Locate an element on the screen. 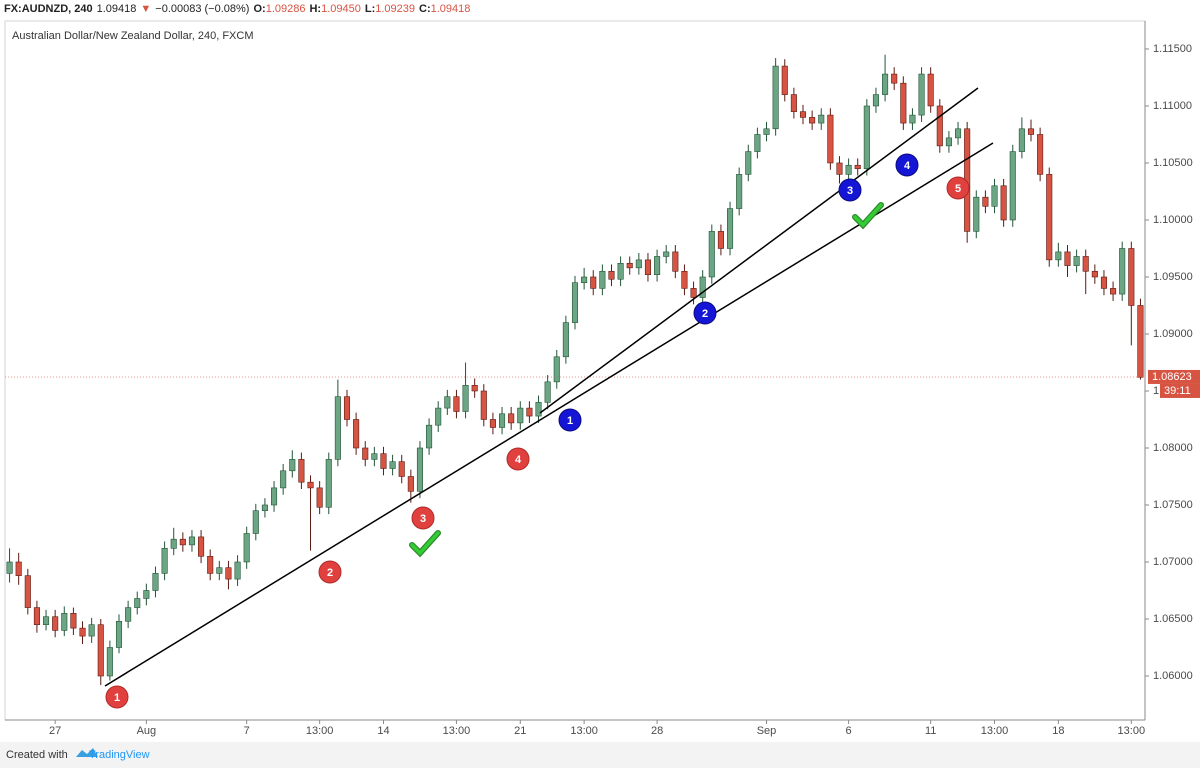  blue-marker-label: 1 is located at coordinates (570, 421).